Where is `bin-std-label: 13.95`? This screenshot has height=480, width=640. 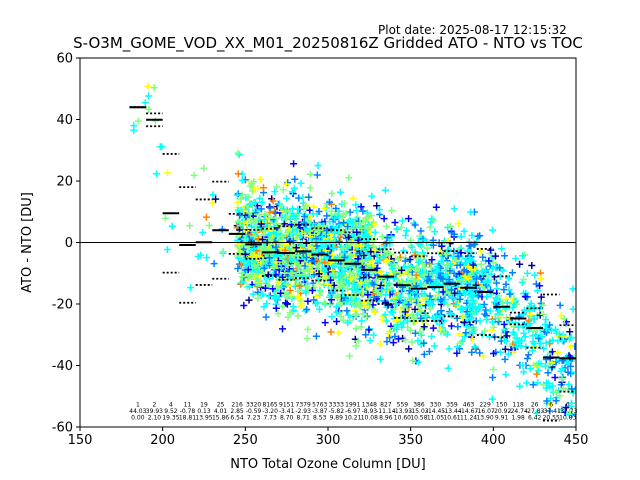 bin-std-label: 13.95 is located at coordinates (203, 418).